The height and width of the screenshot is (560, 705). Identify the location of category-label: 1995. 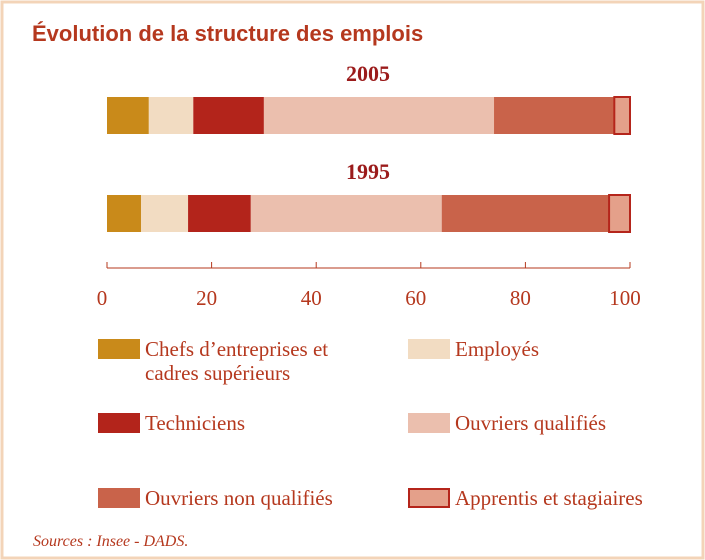
(368, 171).